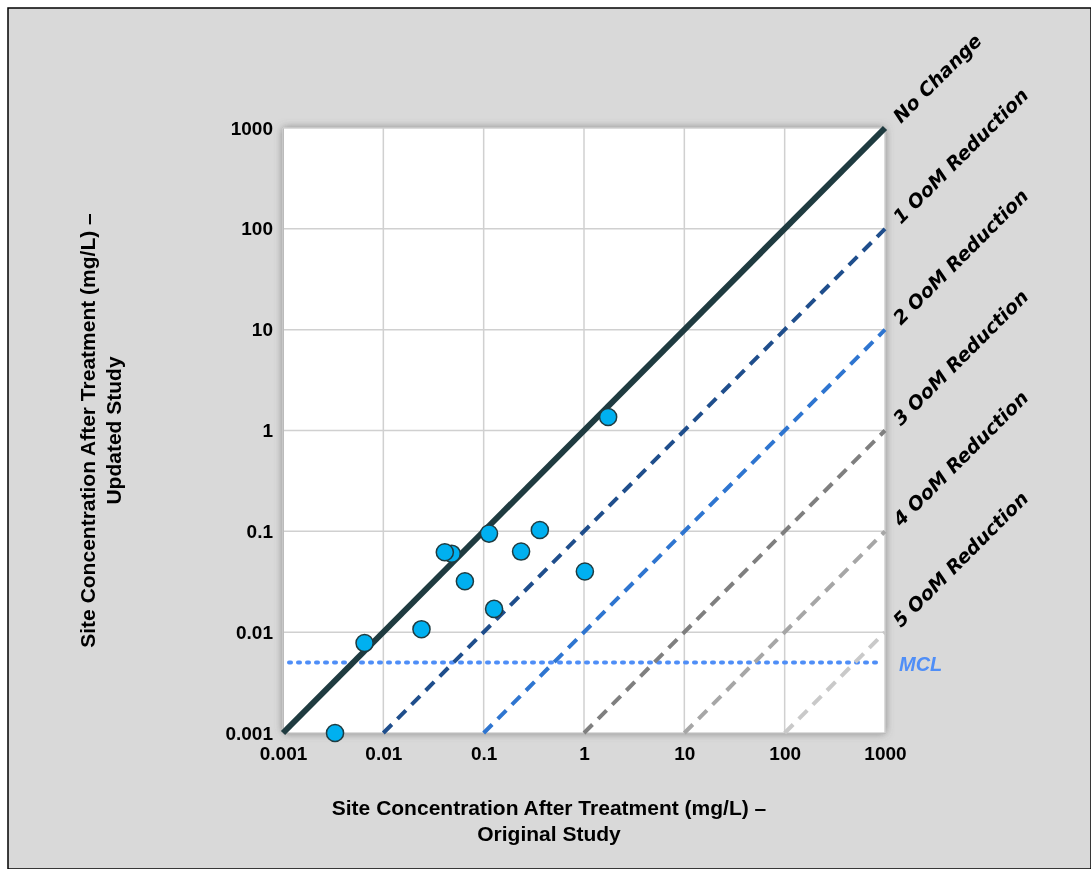 This screenshot has width=1091, height=869. Describe the element at coordinates (384, 754) in the screenshot. I see `x-tick-label: 0.01` at that location.